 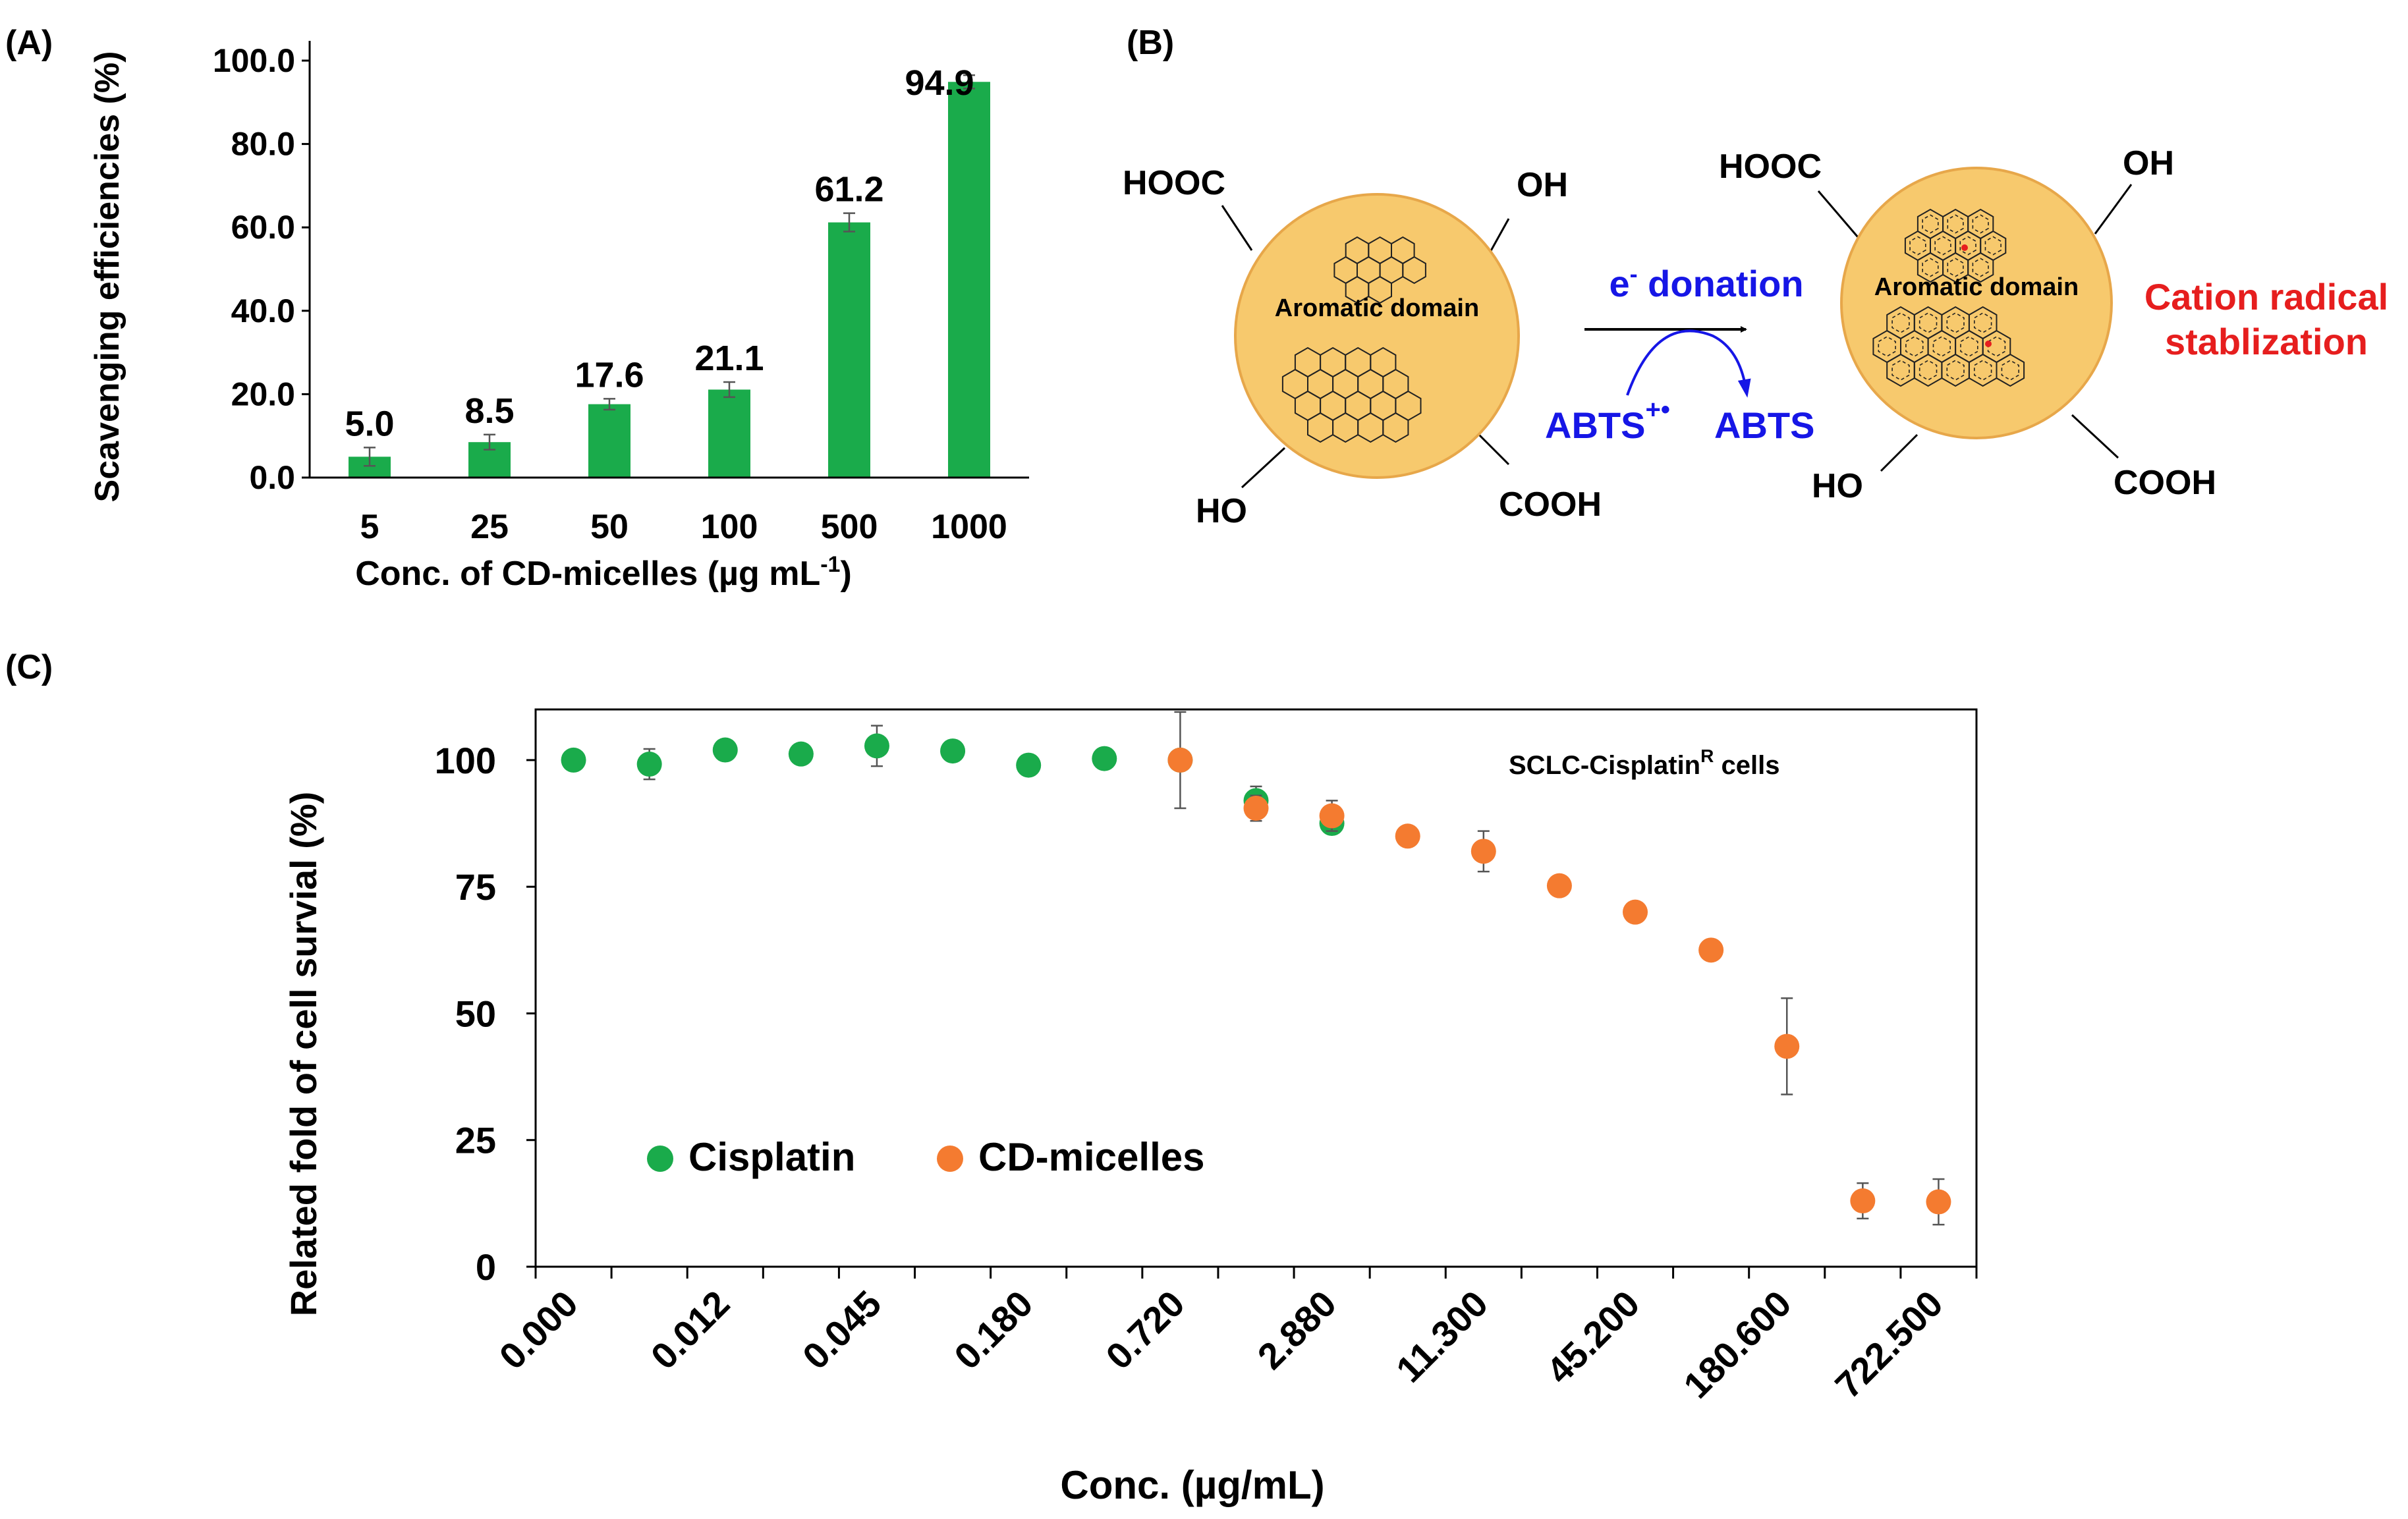 What do you see at coordinates (842, 1330) in the screenshot?
I see `x-tick-label: 0.045` at bounding box center [842, 1330].